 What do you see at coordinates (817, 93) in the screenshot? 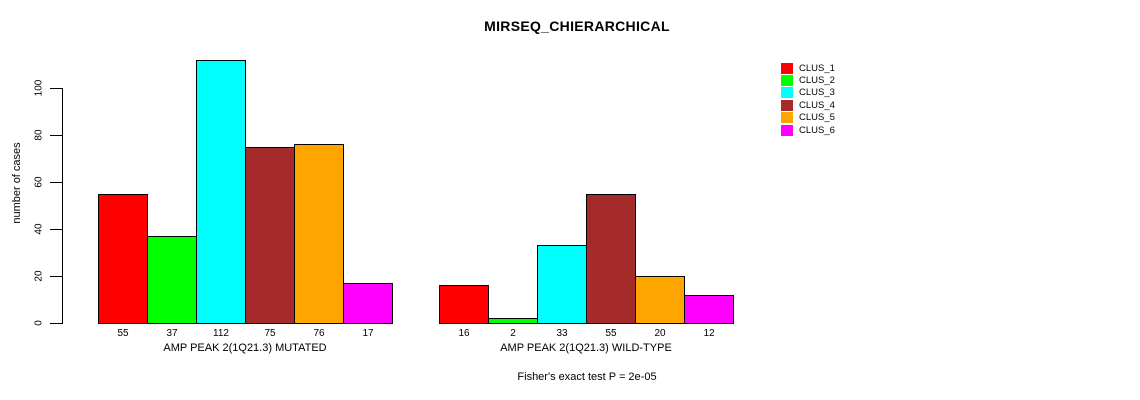
I see `legend-label: CLUS_3` at bounding box center [817, 93].